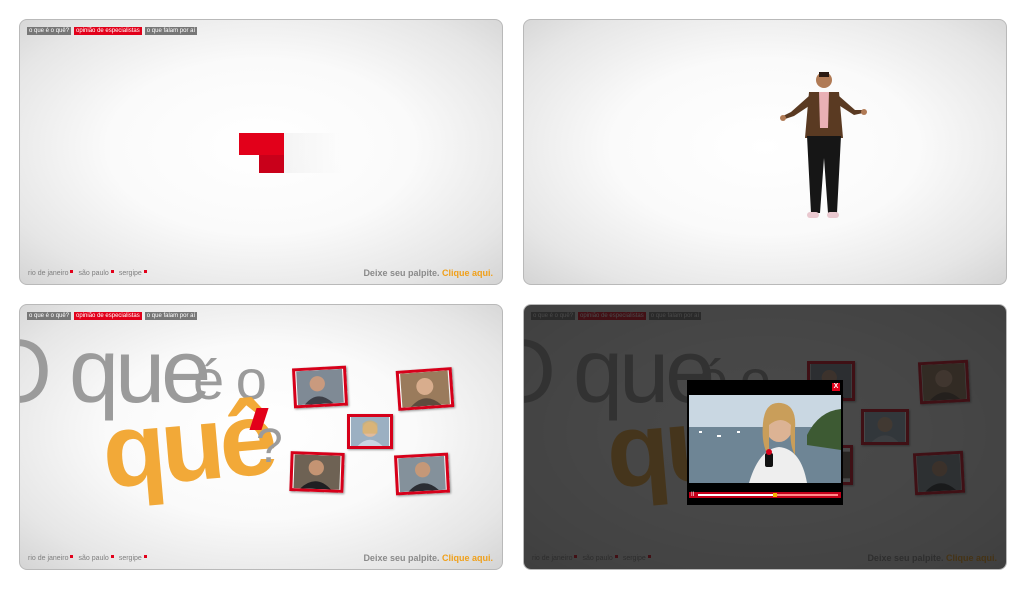 This screenshot has height=590, width=1024. I want to click on video-still, so click(765, 439).